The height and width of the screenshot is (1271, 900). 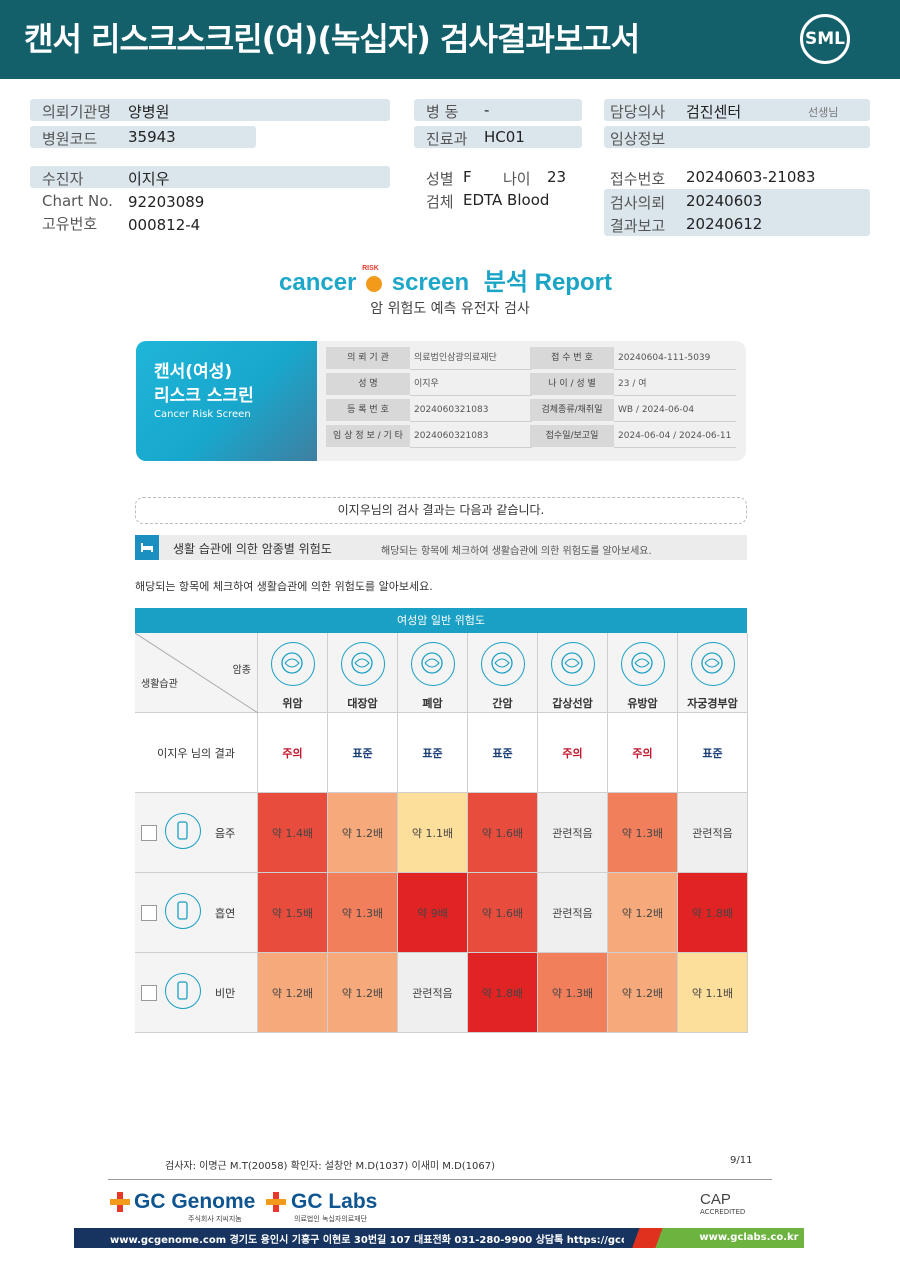 What do you see at coordinates (572, 436) in the screenshot?
I see `card-label: 접수일/보고일` at bounding box center [572, 436].